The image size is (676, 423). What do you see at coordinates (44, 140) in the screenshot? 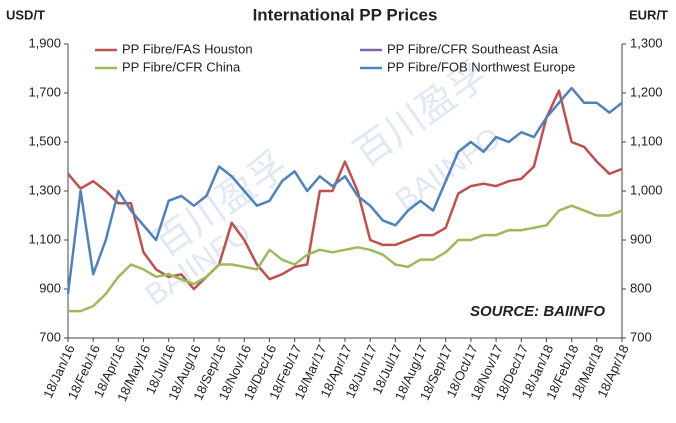
I see `y-tick-label: 1,500` at bounding box center [44, 140].